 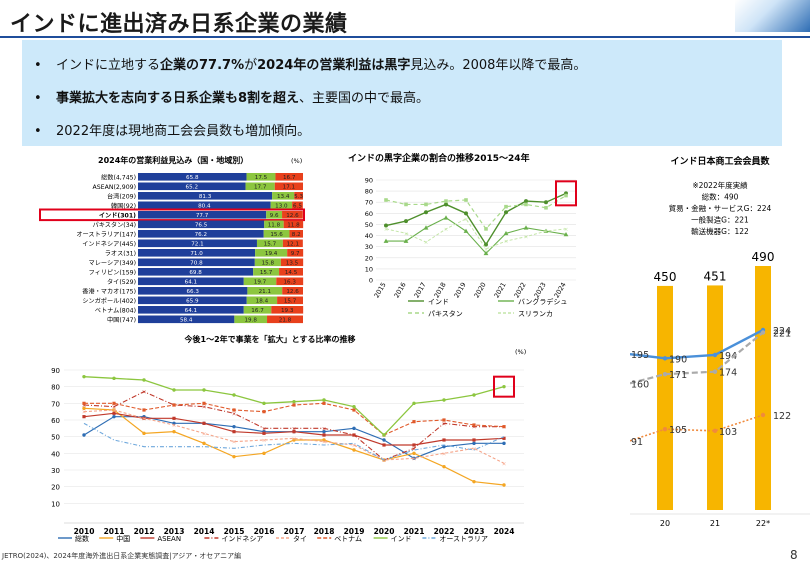 What do you see at coordinates (665, 523) in the screenshot?
I see `x-tick-label: 20` at bounding box center [665, 523].